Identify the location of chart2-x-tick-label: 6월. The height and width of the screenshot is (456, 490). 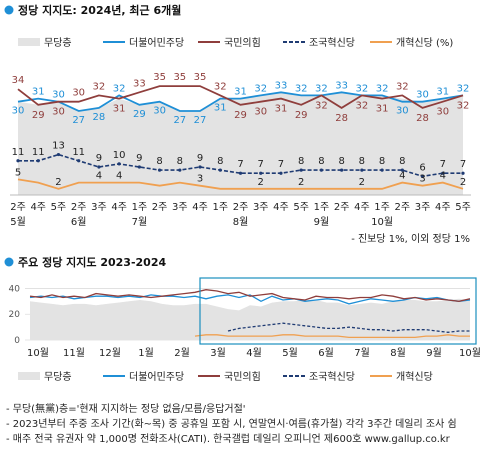
(326, 353).